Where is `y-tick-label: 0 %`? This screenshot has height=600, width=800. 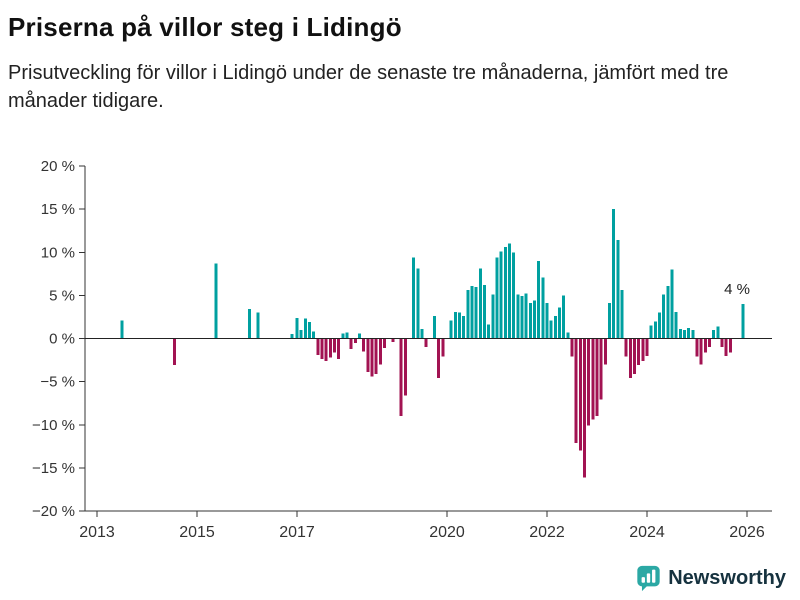
y-tick-label: 0 % is located at coordinates (62, 339).